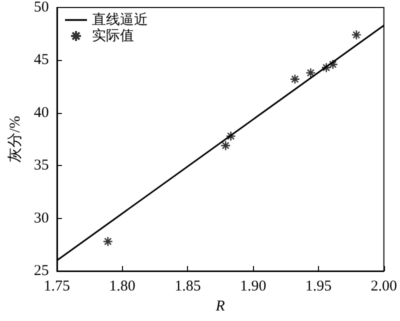 The image size is (400, 321). I want to click on legend-label: 实际值, so click(113, 36).